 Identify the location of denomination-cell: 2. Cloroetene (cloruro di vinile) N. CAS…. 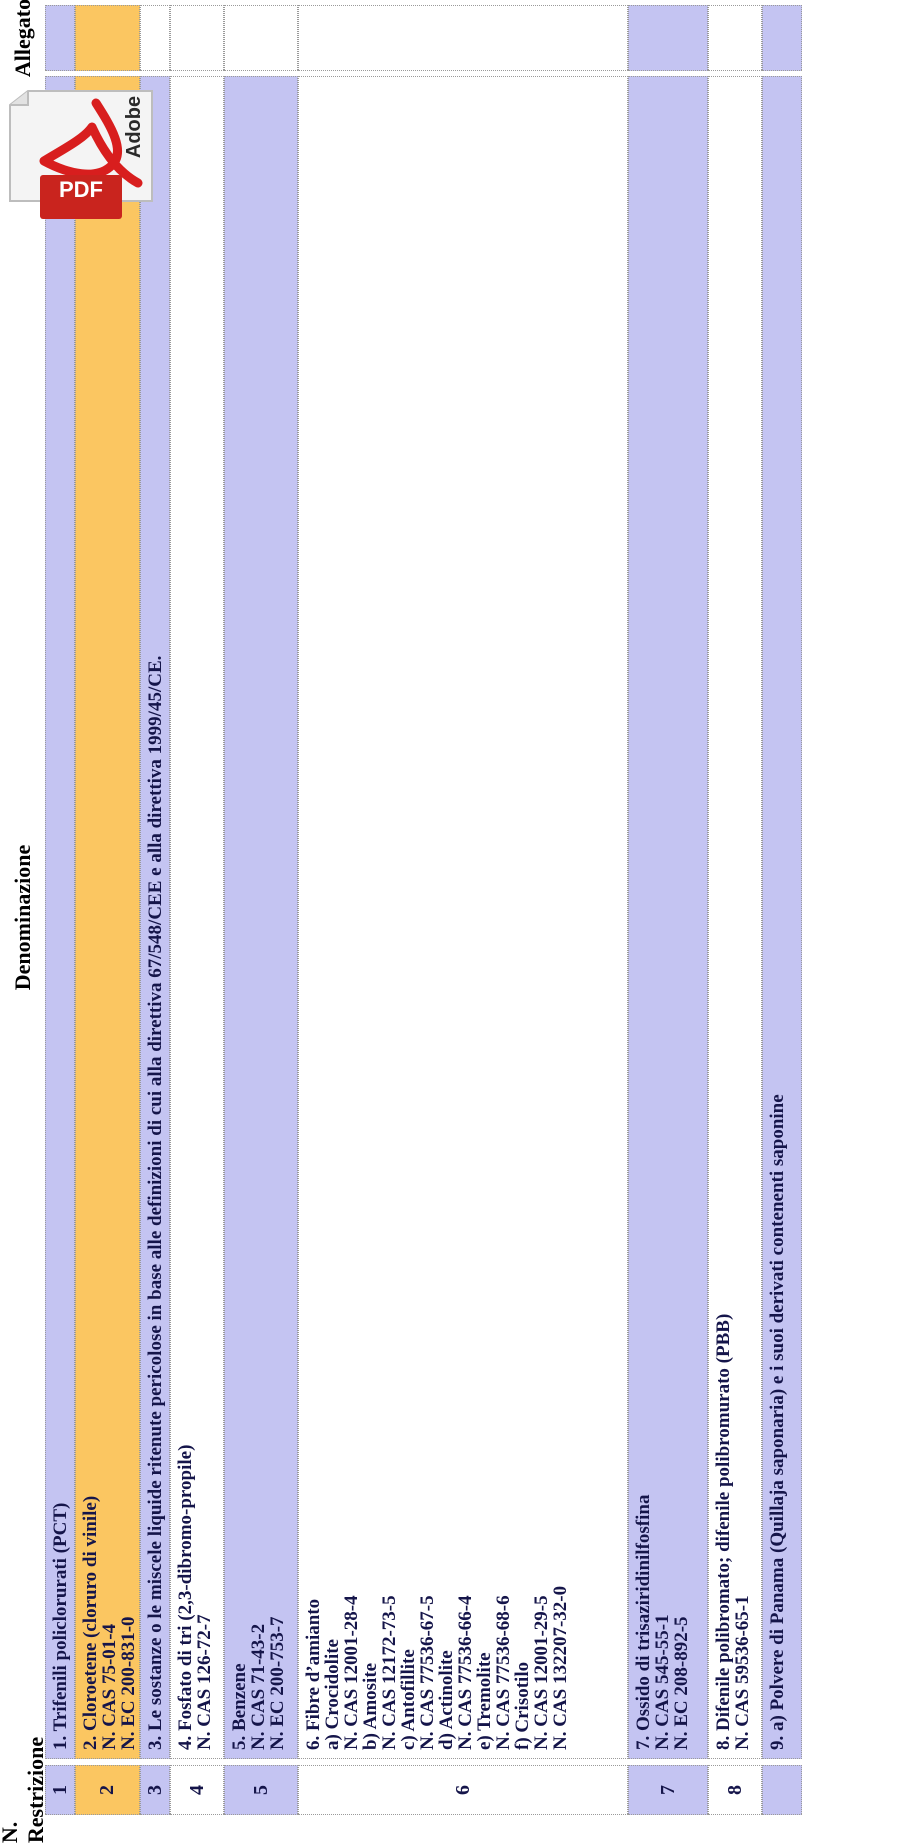
(107, 917).